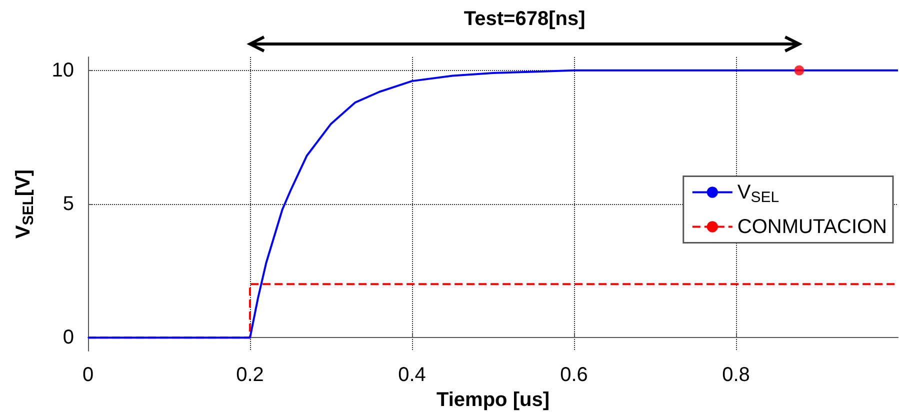  What do you see at coordinates (574, 375) in the screenshot?
I see `x-tick-label: 0.6` at bounding box center [574, 375].